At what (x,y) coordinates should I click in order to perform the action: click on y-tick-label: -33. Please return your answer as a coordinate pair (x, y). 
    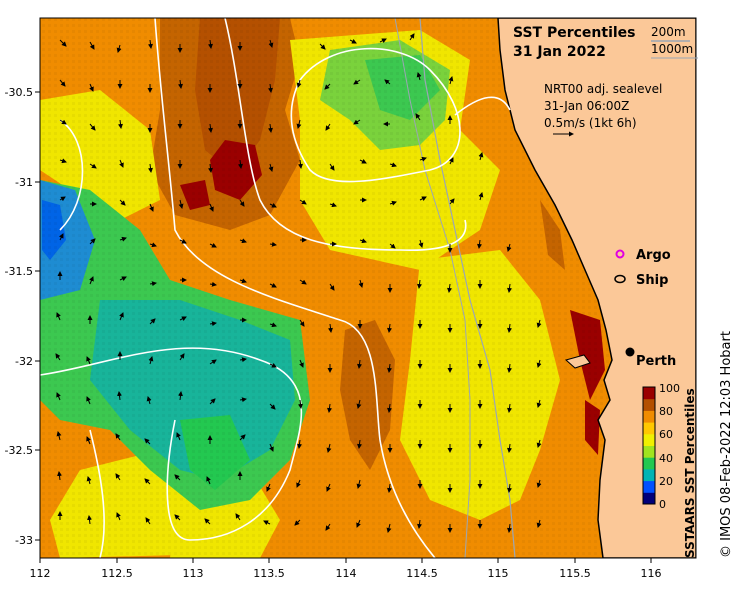
    Looking at the image, I should click on (24, 540).